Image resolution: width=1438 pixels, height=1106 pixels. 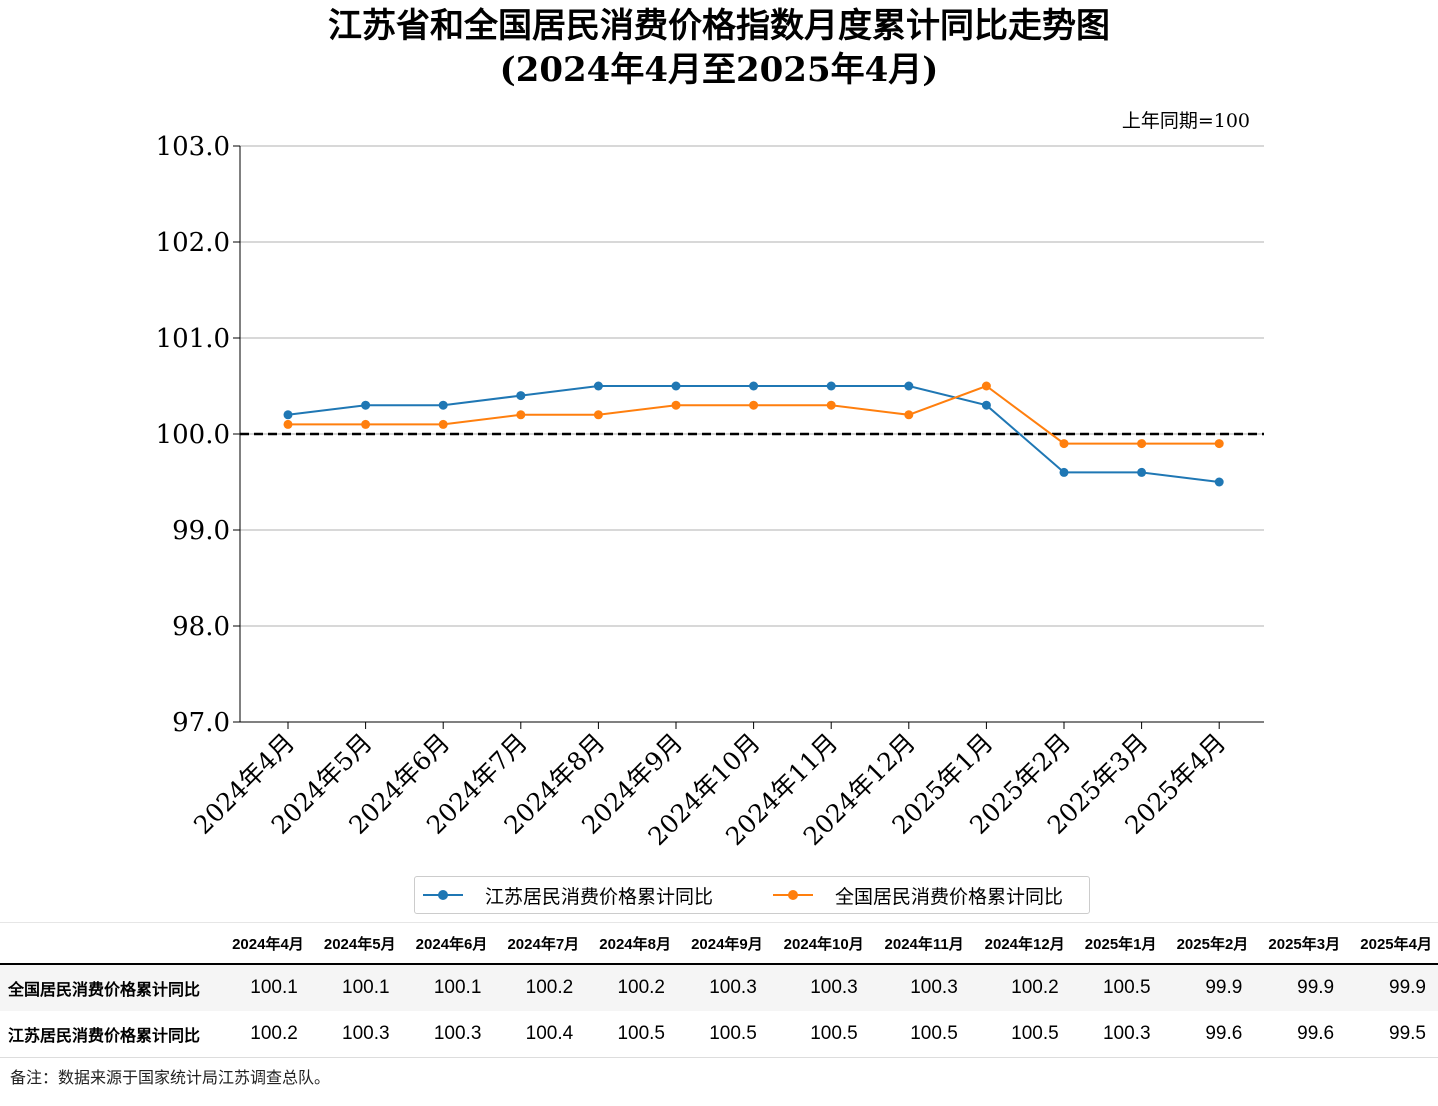 I want to click on table-corner, so click(x=109, y=943).